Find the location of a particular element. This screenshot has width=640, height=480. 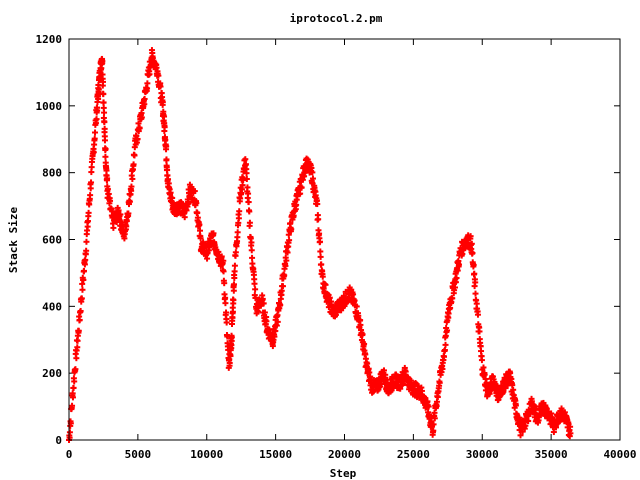

x-tick-label: 15000 is located at coordinates (275, 454).